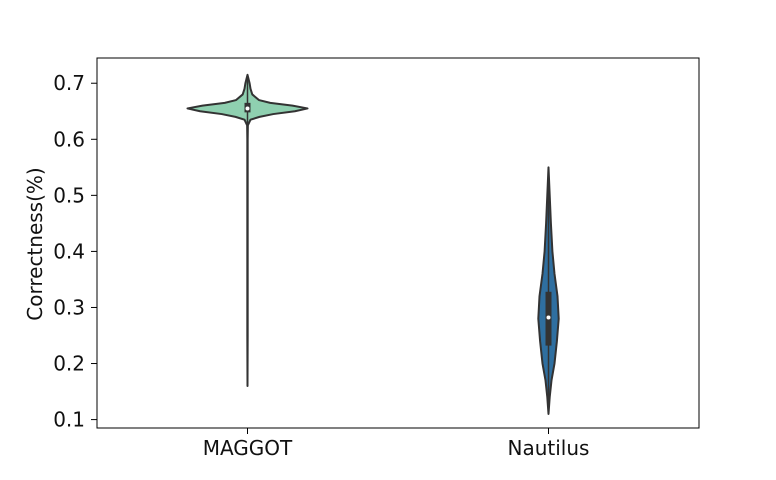 Image resolution: width=776 pixels, height=480 pixels. Describe the element at coordinates (69, 139) in the screenshot. I see `y-tick-label: 0.6` at that location.